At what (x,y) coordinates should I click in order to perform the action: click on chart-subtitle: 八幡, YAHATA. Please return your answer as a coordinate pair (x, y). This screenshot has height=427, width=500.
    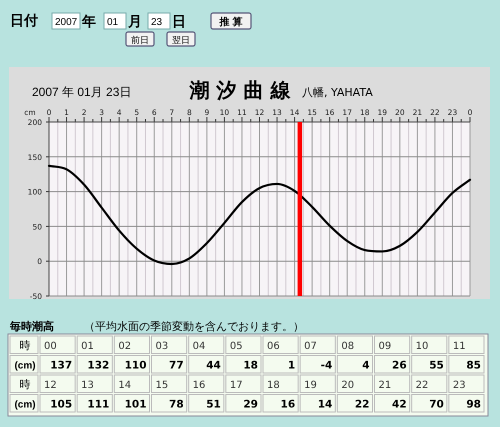
    Looking at the image, I should click on (338, 92).